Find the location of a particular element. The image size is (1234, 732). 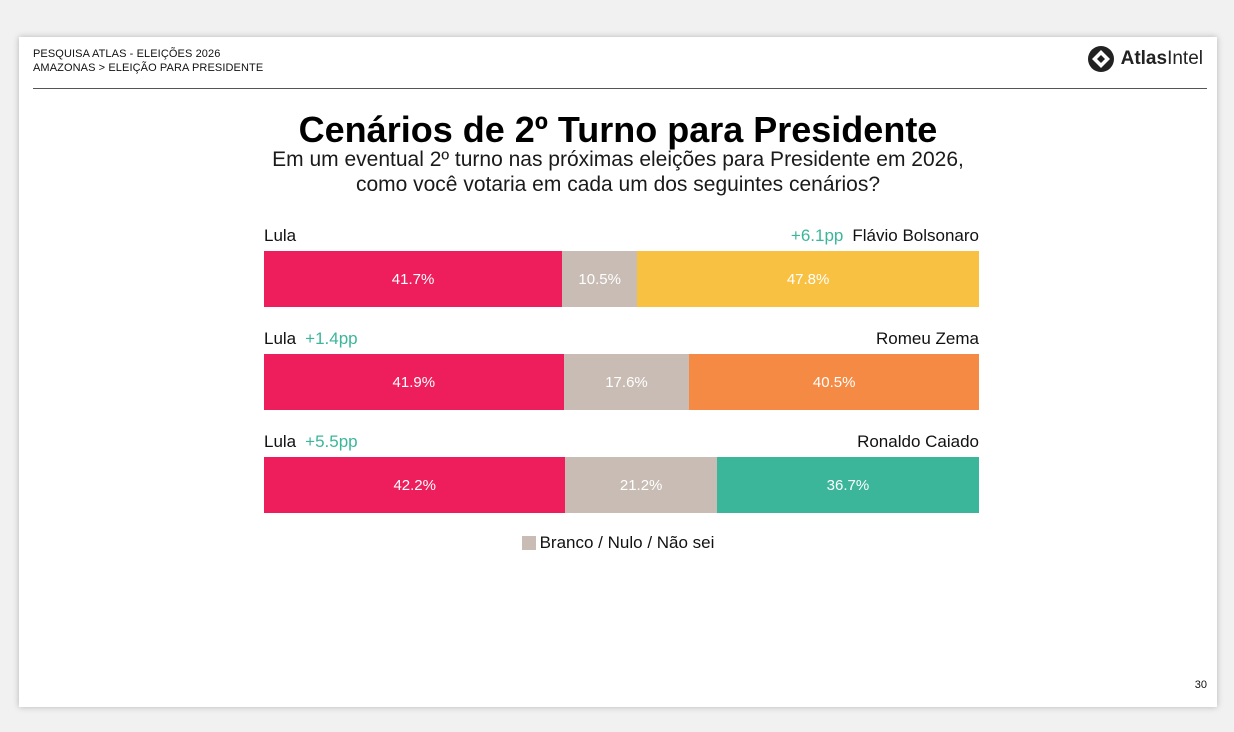

survey-title: PESQUISA ATLAS - ELEIÇÕES 2026 is located at coordinates (127, 54).